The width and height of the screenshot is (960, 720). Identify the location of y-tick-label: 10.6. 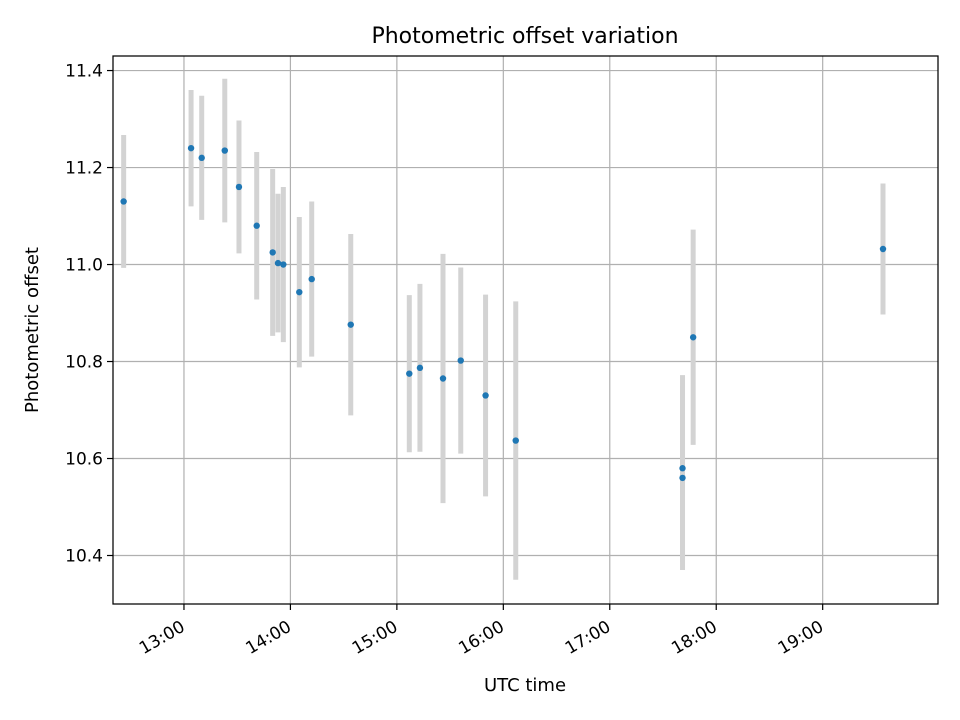
(84, 460).